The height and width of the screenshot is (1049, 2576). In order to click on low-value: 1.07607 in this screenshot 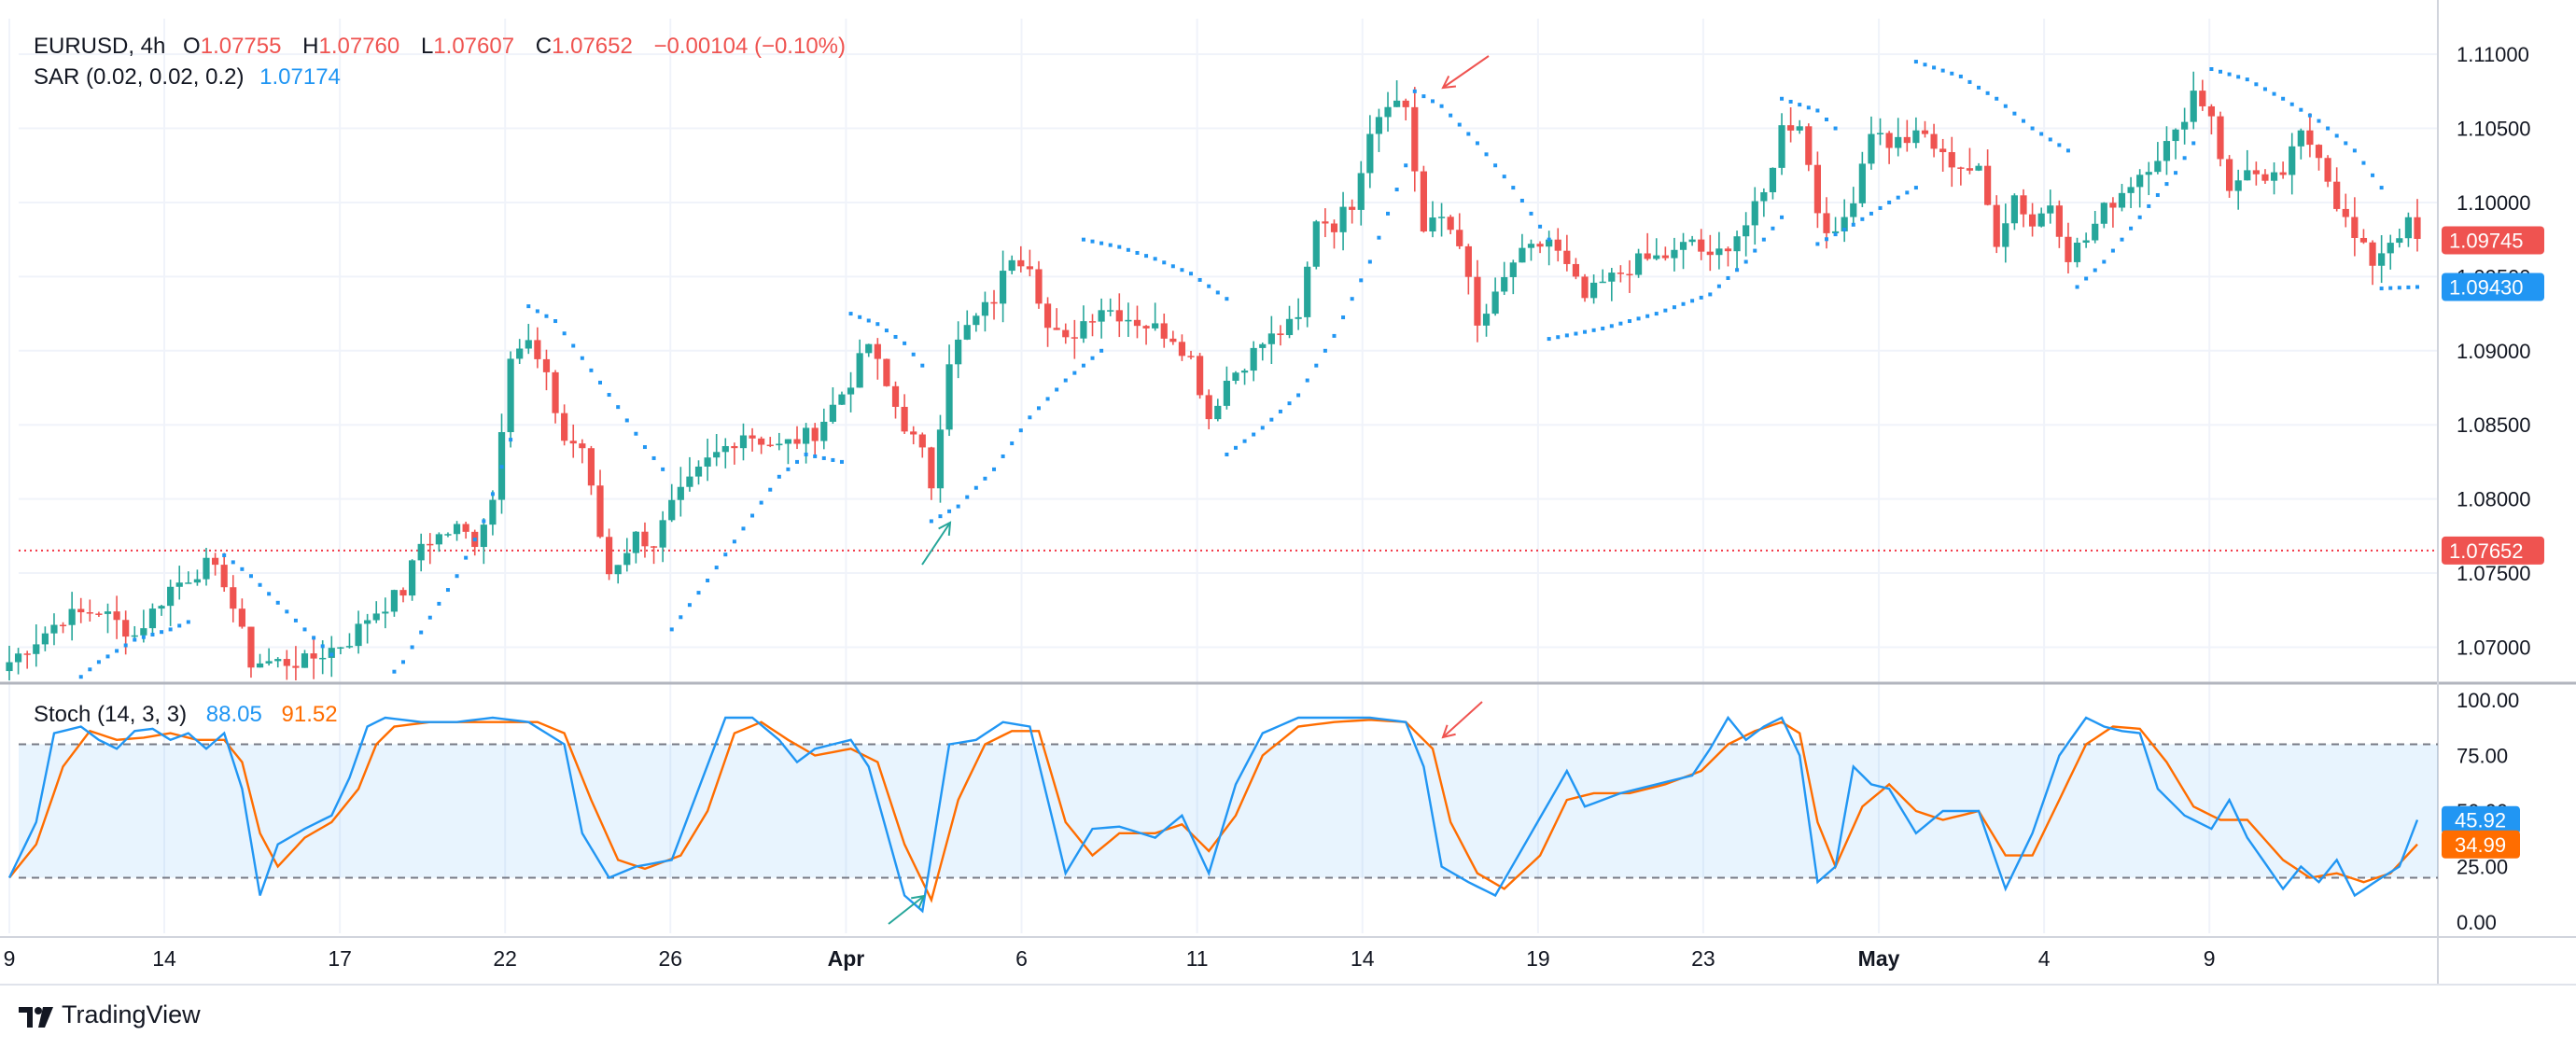, I will do `click(474, 47)`.